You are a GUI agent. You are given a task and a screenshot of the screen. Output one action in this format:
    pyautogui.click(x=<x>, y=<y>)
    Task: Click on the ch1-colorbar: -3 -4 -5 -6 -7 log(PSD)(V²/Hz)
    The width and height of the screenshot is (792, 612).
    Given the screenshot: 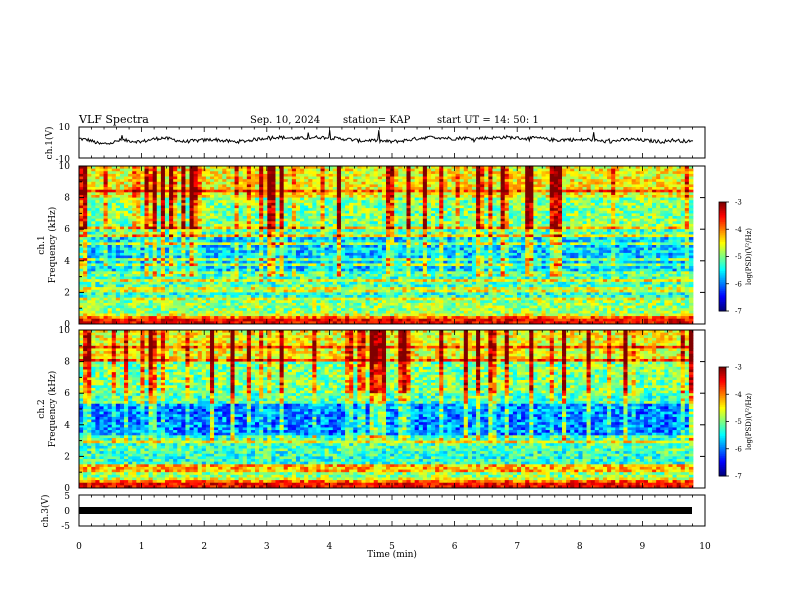 What is the action you would take?
    pyautogui.click(x=735, y=257)
    